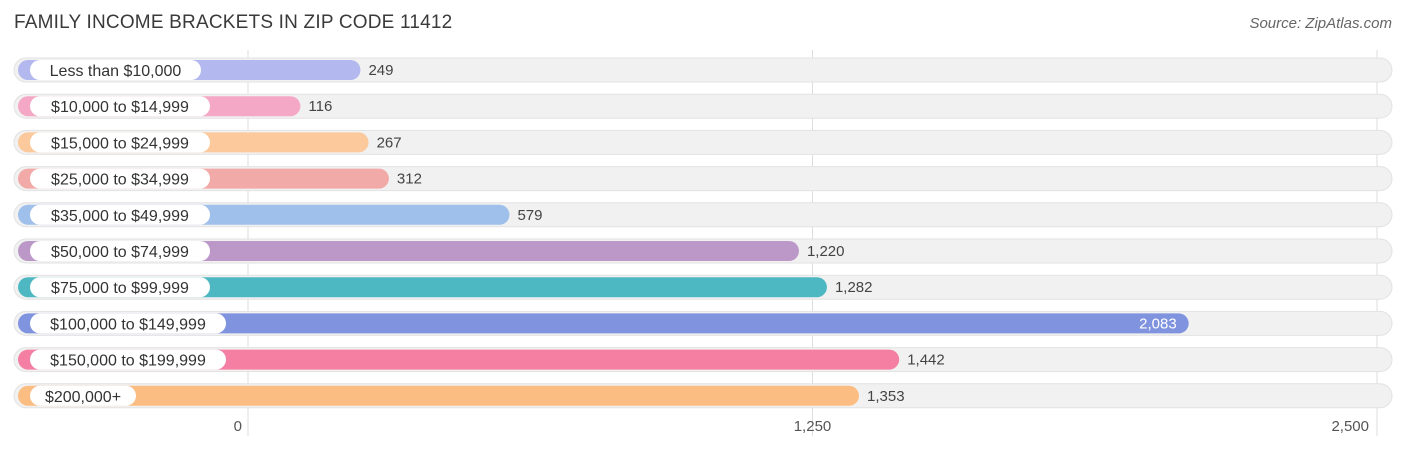  Describe the element at coordinates (389, 142) in the screenshot. I see `value-label: 267` at that location.